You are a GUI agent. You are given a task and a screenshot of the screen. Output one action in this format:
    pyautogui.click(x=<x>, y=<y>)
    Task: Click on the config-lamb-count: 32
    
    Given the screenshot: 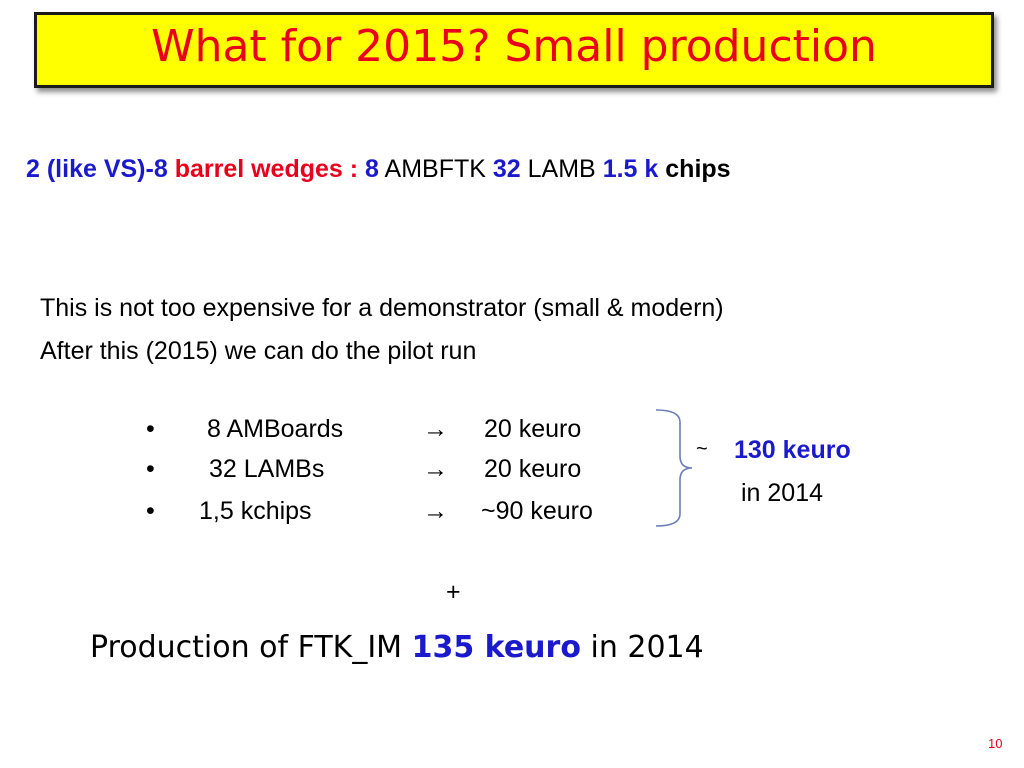 What is the action you would take?
    pyautogui.click(x=506, y=169)
    